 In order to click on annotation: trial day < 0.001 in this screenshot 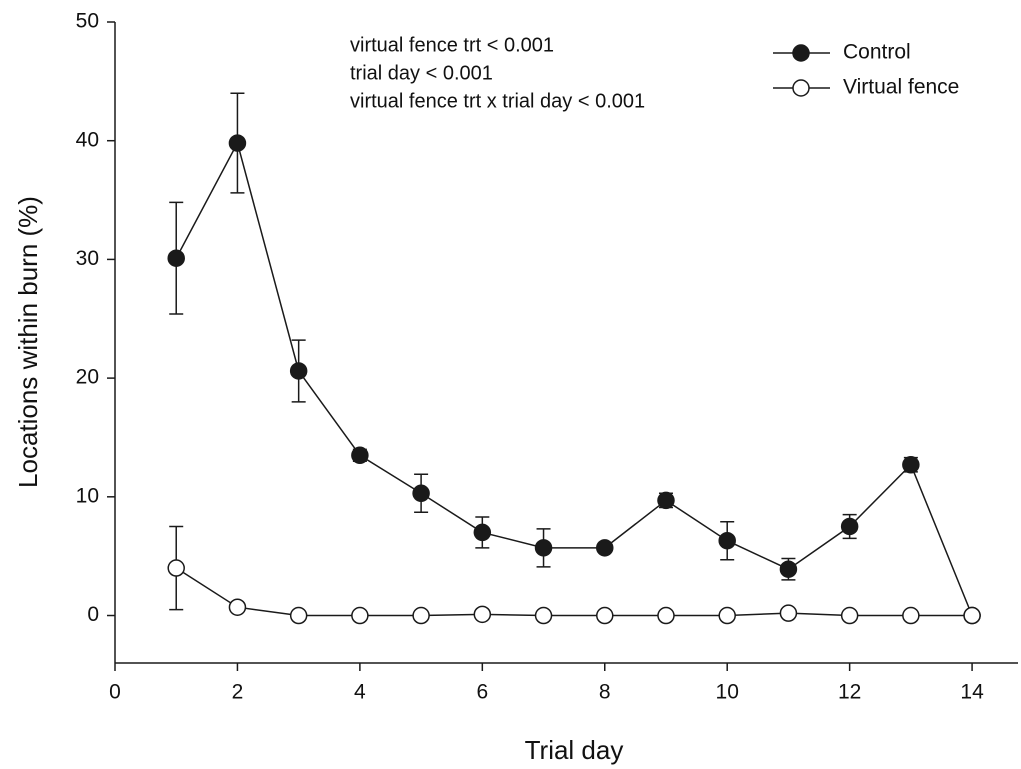, I will do `click(421, 73)`.